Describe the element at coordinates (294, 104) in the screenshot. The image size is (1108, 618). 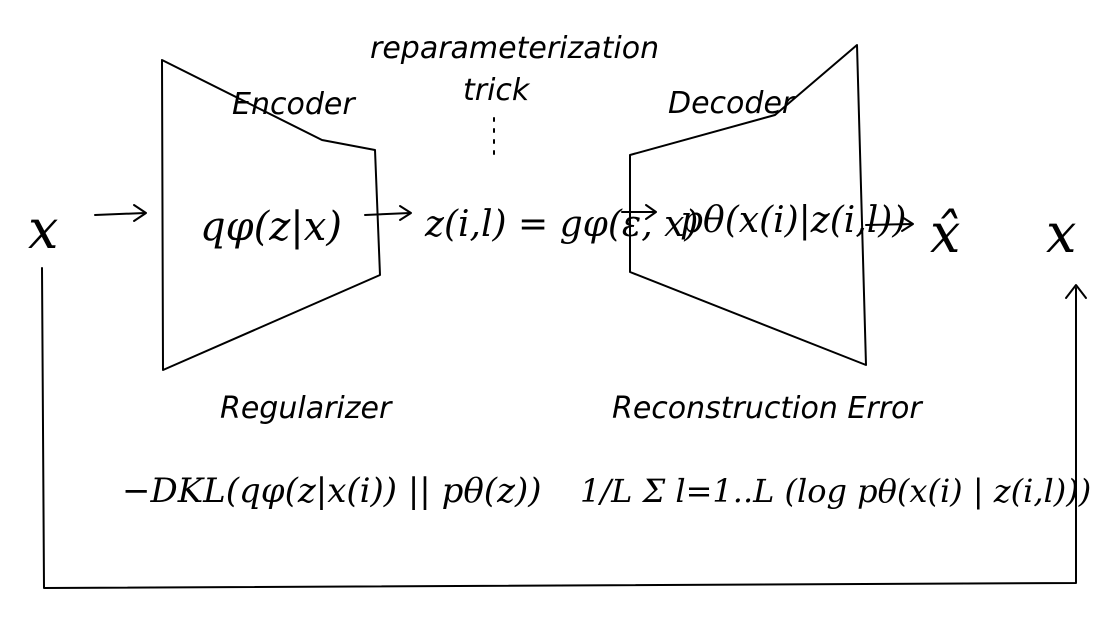
I see `encoder-label: Encoder` at that location.